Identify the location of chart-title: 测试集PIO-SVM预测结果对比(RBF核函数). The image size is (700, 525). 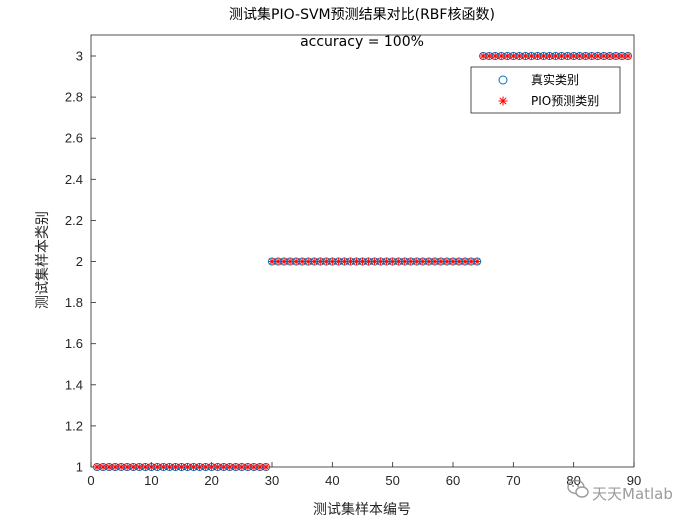
(362, 14).